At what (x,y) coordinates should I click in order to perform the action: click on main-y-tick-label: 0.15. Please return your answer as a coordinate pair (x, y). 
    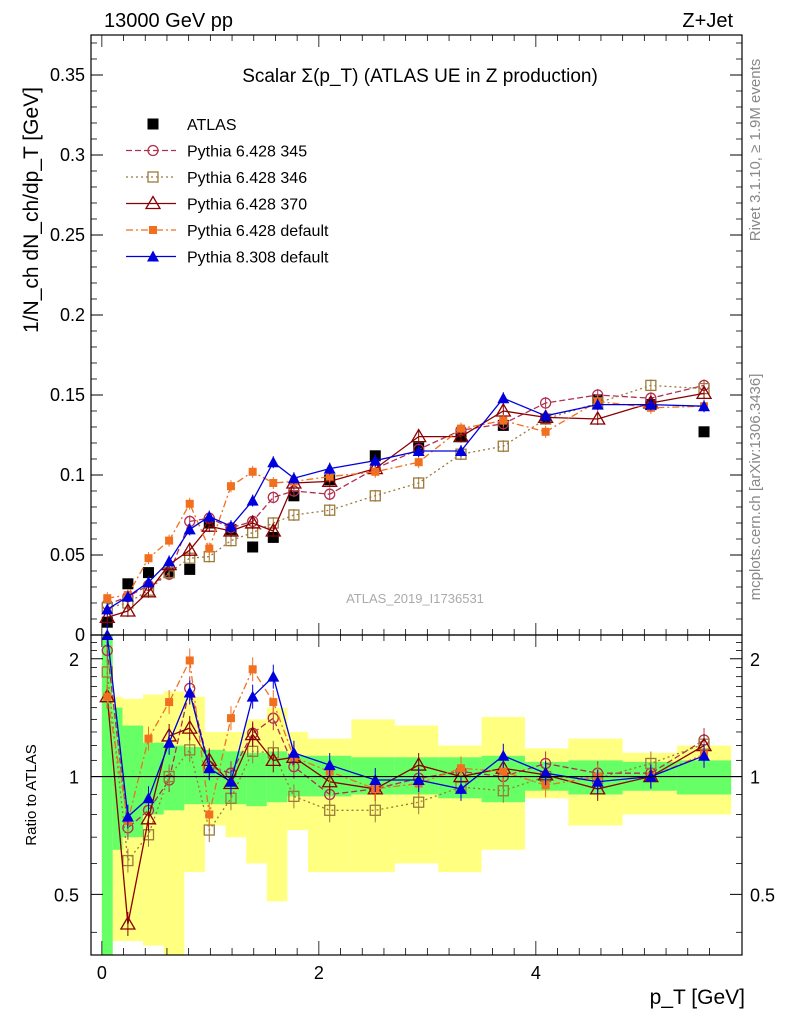
    Looking at the image, I should click on (67, 395).